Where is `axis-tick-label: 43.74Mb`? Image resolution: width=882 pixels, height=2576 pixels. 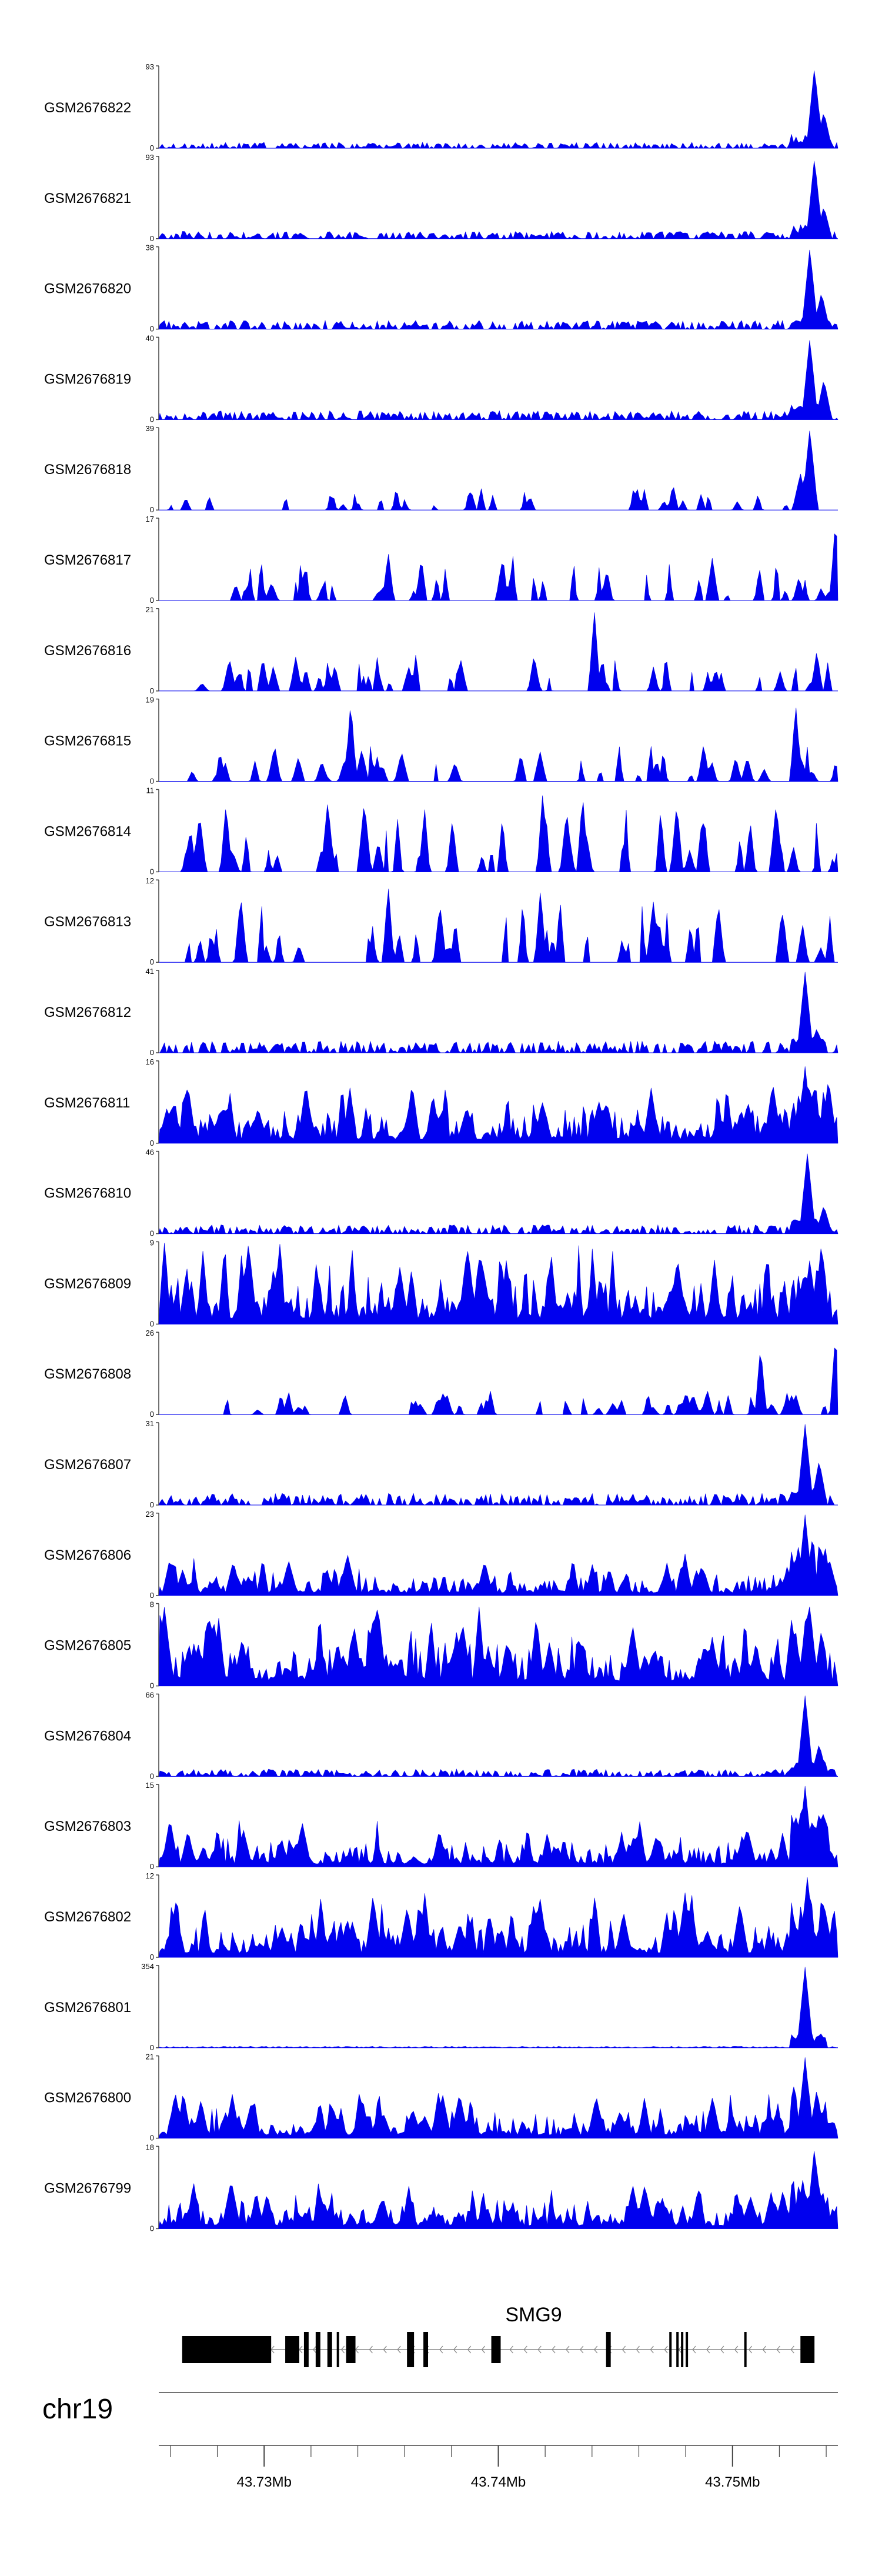
axis-tick-label: 43.74Mb is located at coordinates (498, 2482).